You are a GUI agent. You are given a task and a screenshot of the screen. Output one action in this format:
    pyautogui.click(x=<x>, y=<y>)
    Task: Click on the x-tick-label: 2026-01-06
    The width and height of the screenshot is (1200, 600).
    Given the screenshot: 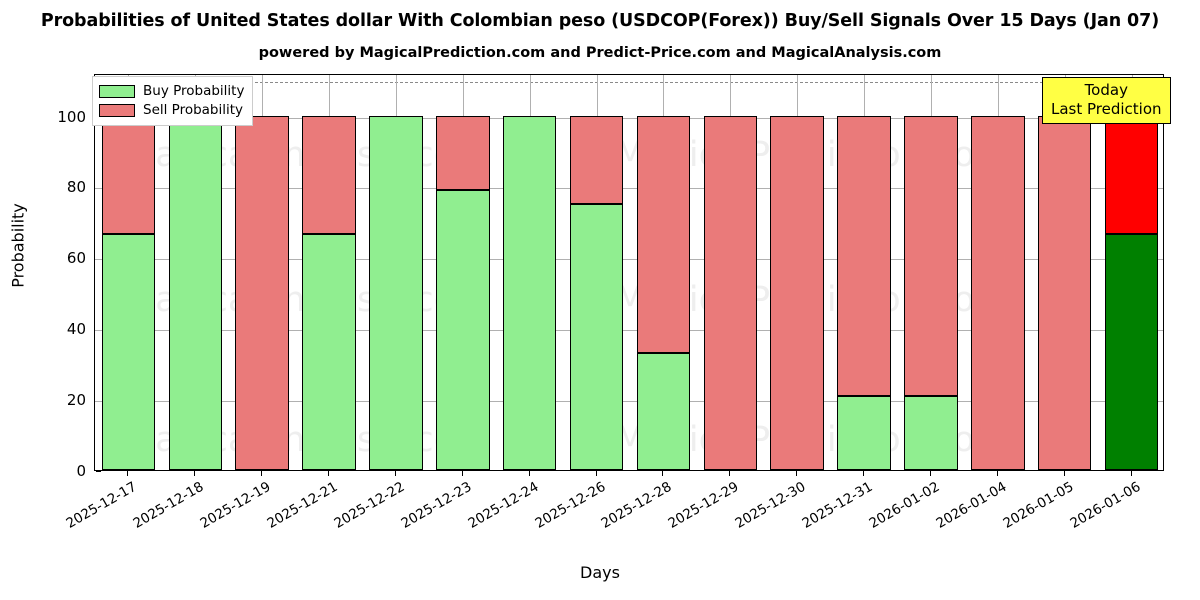 What is the action you would take?
    pyautogui.click(x=1105, y=505)
    